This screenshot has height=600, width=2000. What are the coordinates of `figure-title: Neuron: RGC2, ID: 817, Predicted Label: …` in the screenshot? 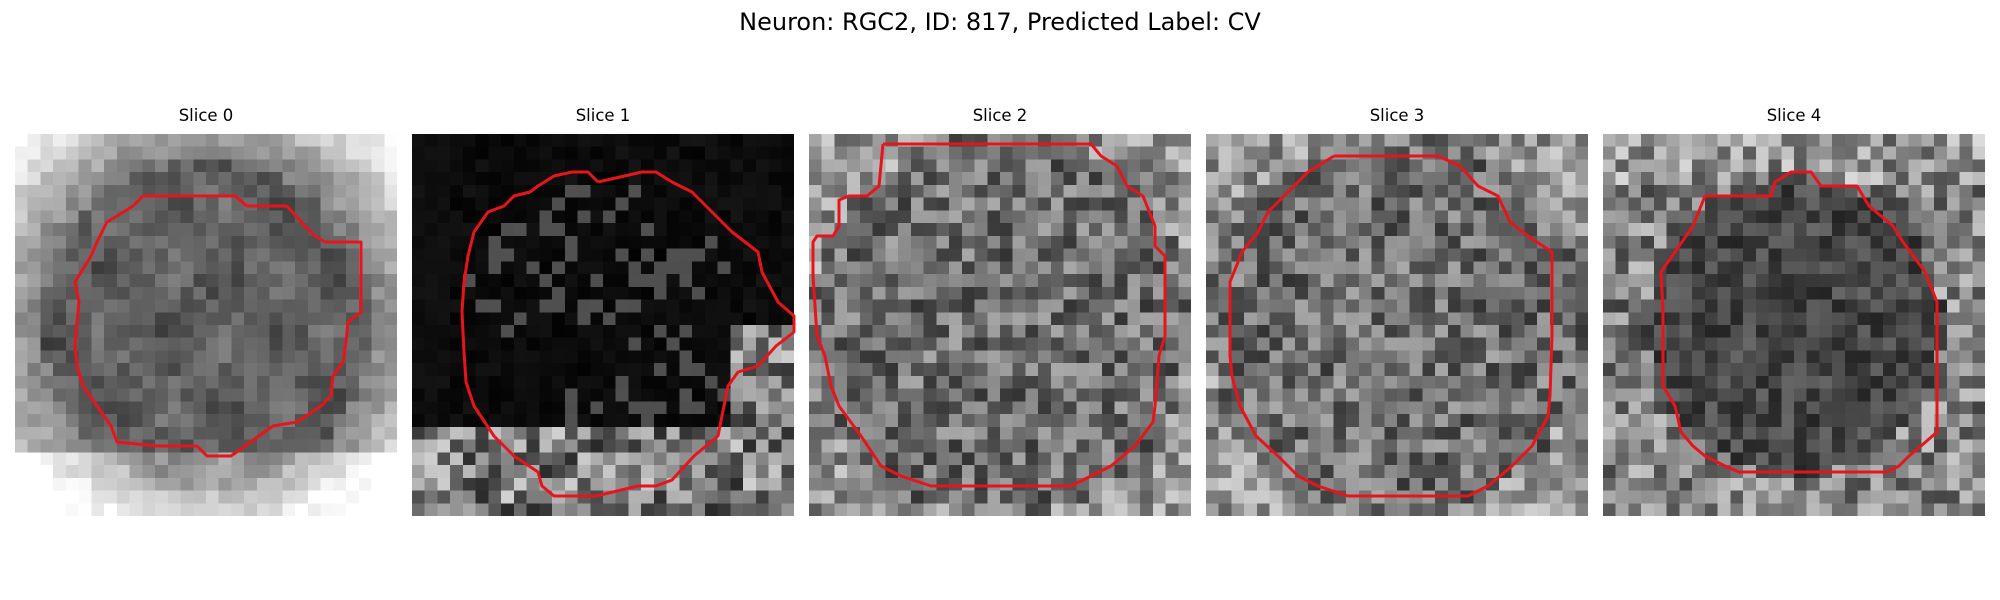 It's located at (1000, 22).